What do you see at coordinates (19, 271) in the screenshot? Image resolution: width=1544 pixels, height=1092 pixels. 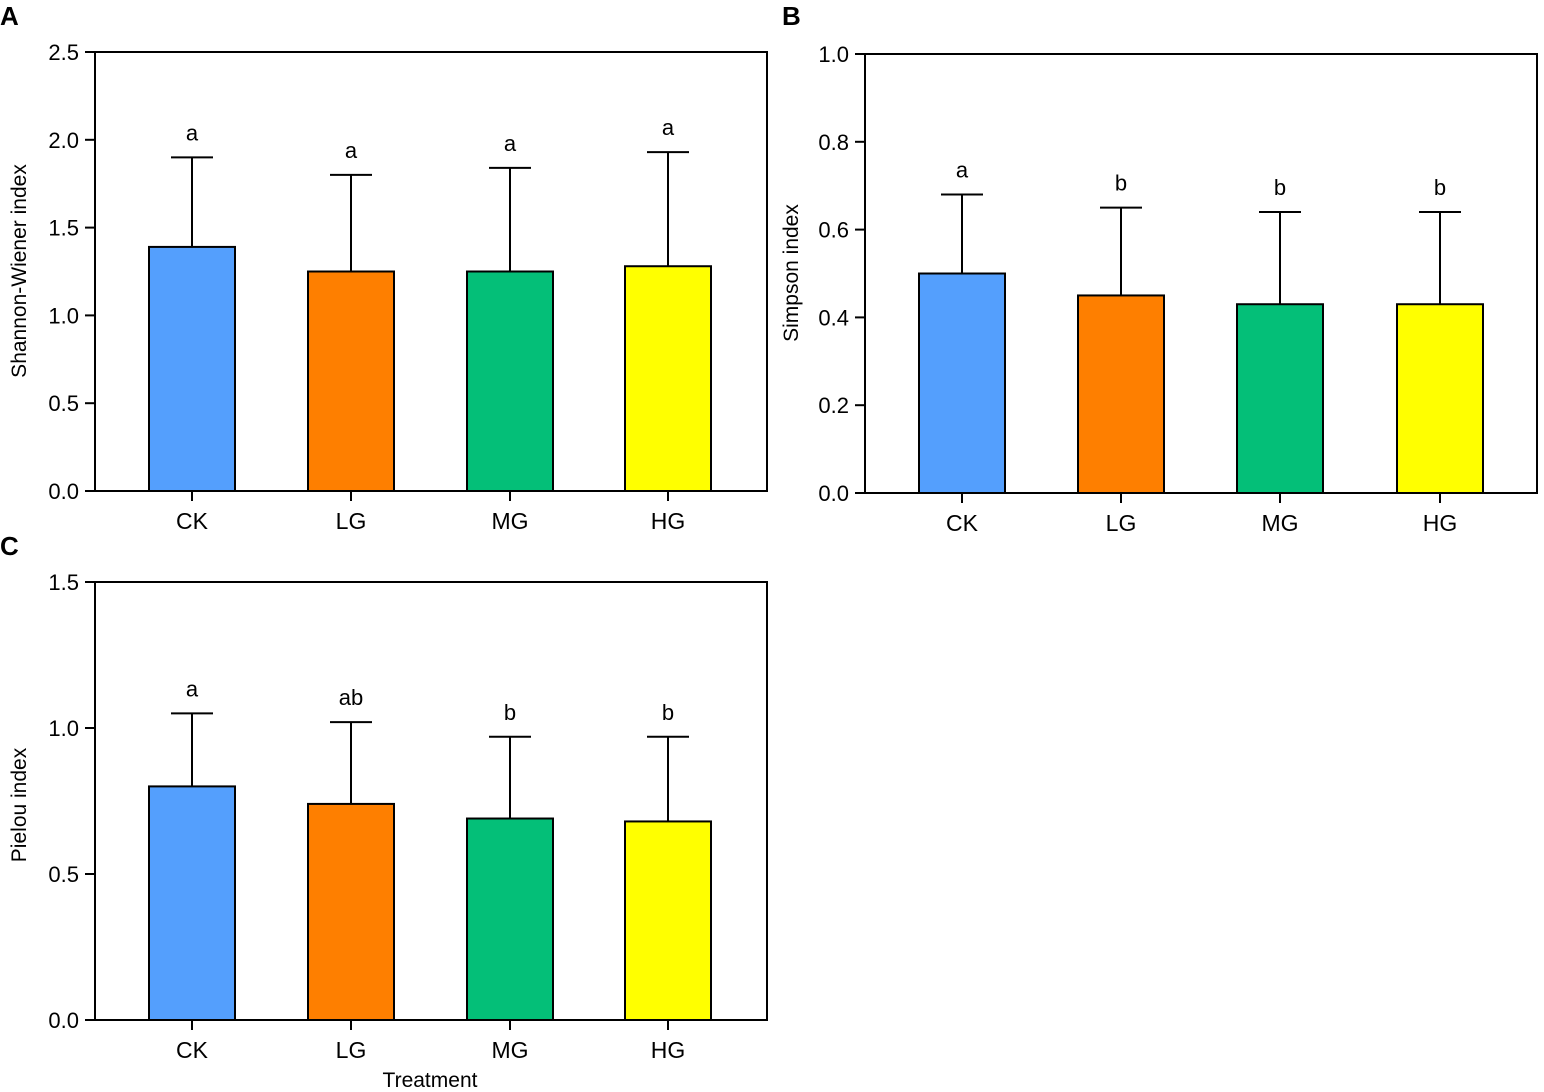 I see `panel-a-ylabel: Shannon-Wiener index` at bounding box center [19, 271].